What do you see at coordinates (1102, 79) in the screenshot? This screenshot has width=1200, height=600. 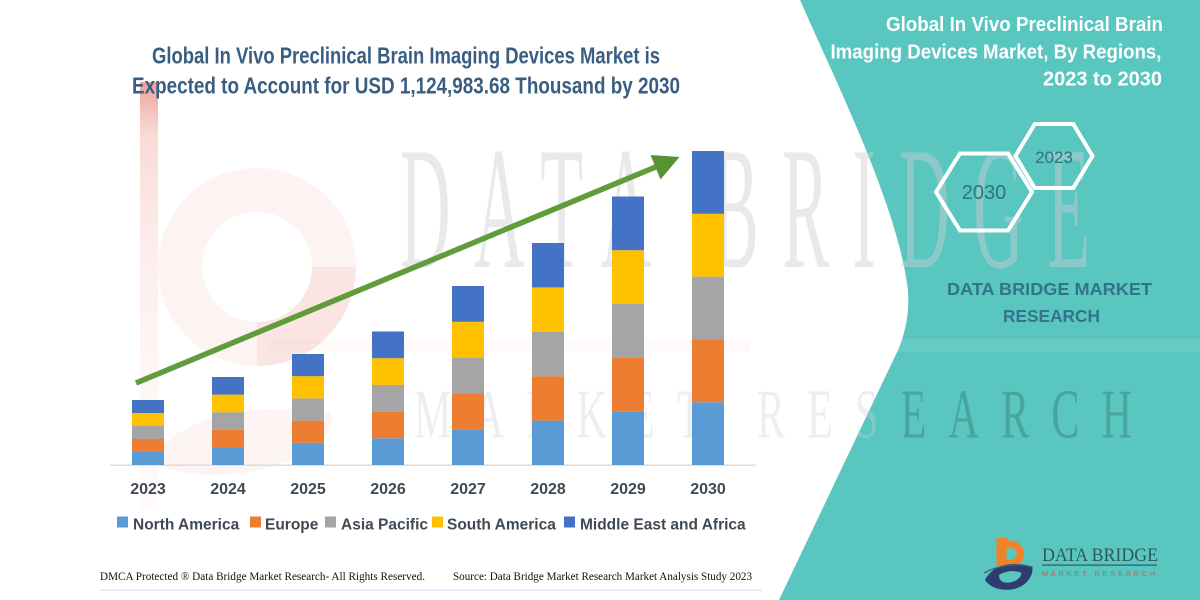 I see `svg-text: 2023 to 2030` at bounding box center [1102, 79].